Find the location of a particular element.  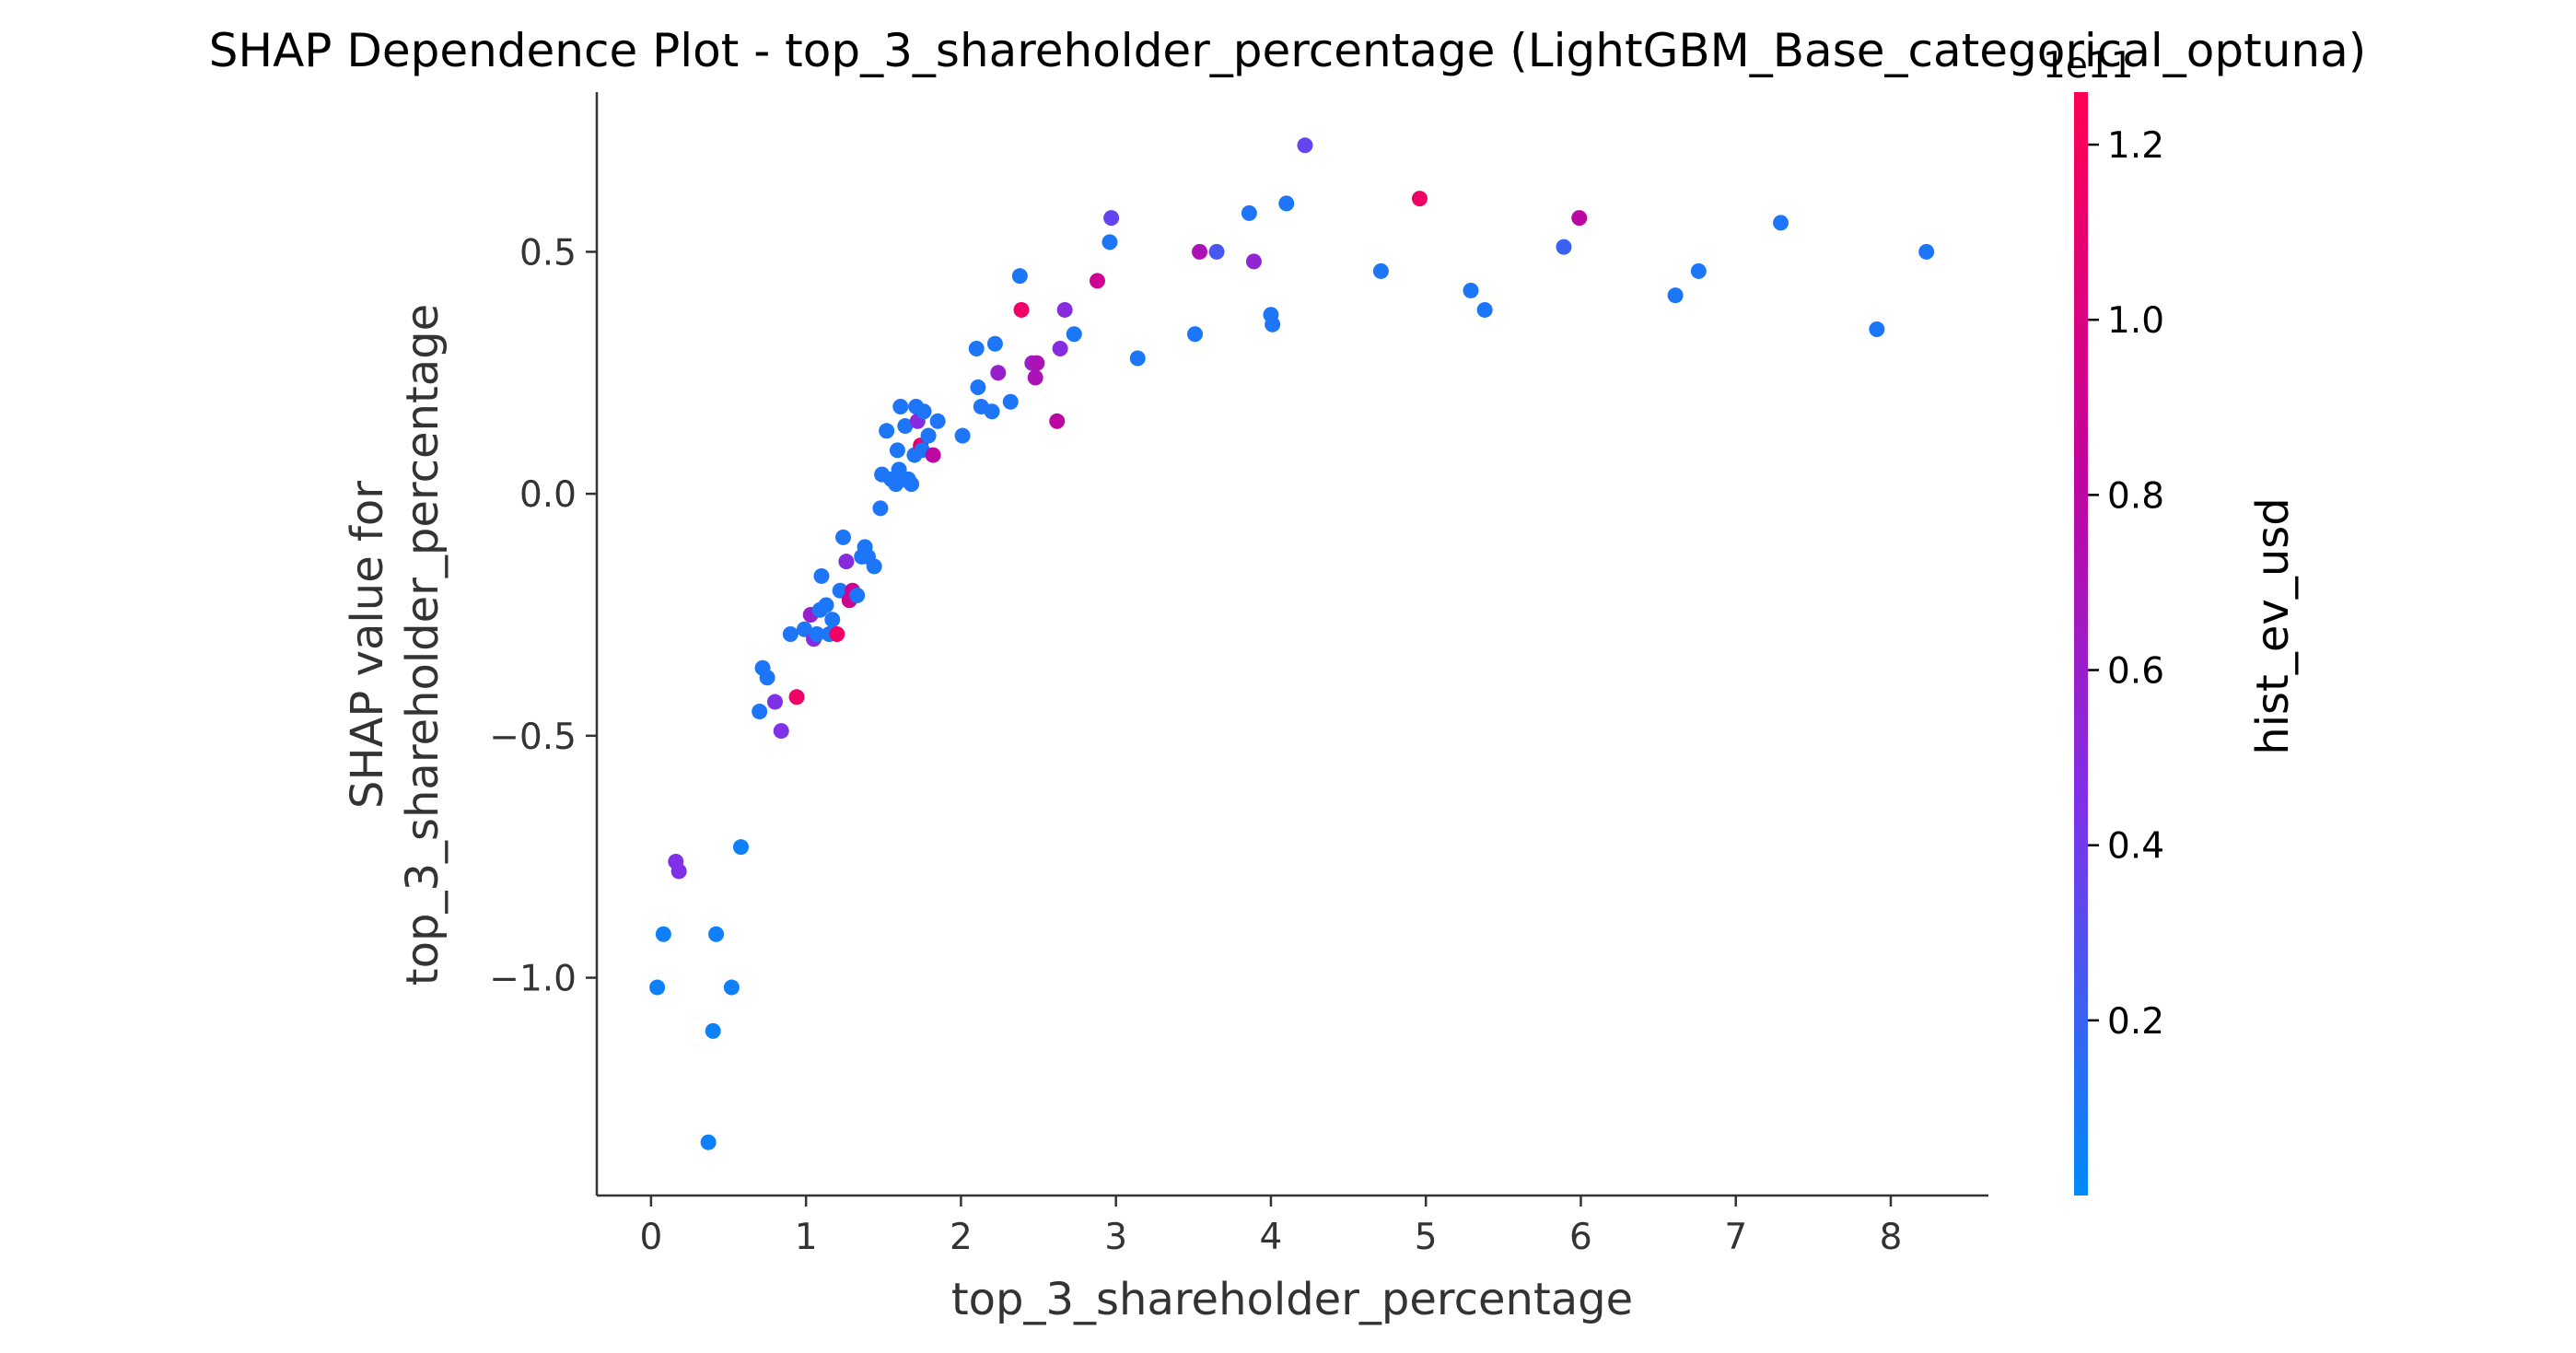

x-tick-label: 8 is located at coordinates (1891, 1237).